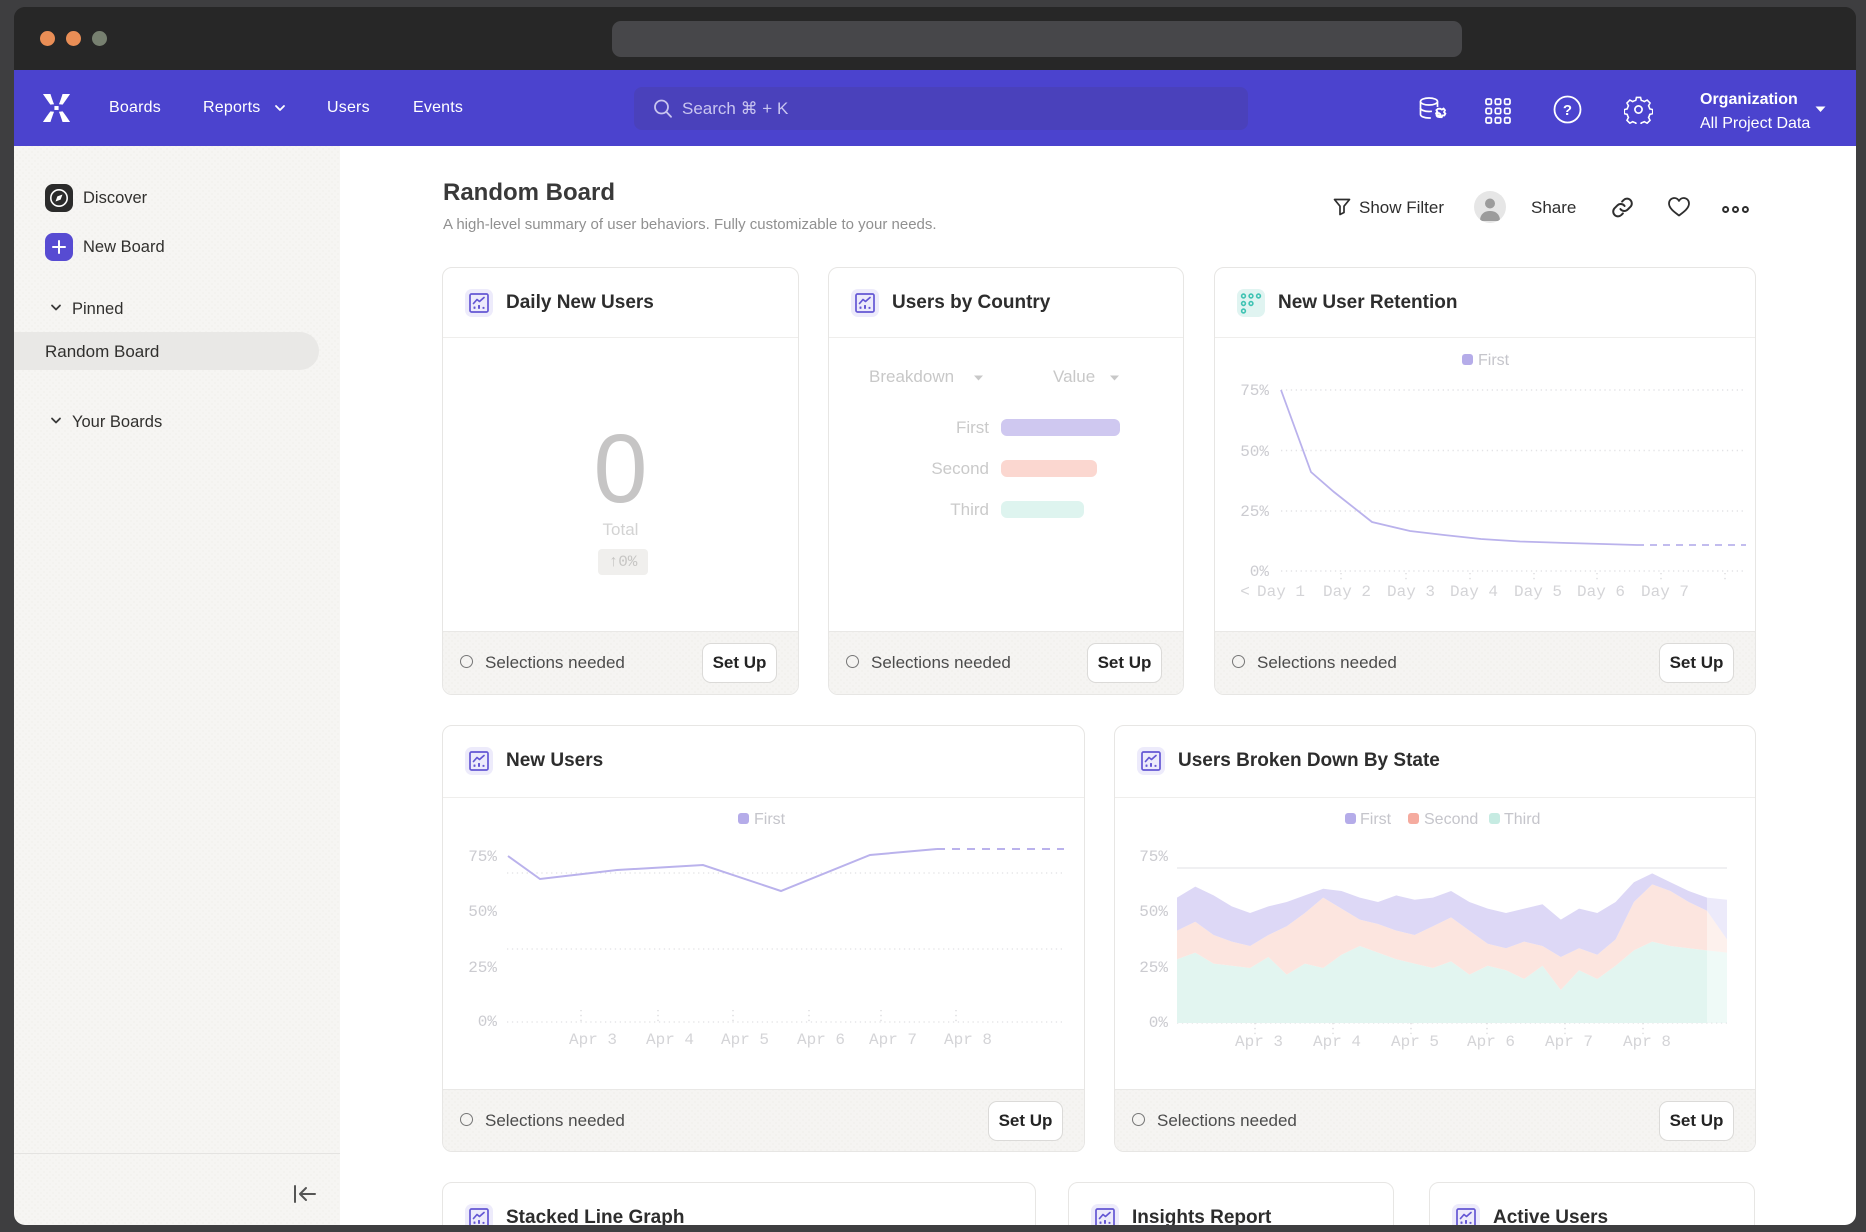  What do you see at coordinates (1451, 819) in the screenshot?
I see `svg-text: Second` at bounding box center [1451, 819].